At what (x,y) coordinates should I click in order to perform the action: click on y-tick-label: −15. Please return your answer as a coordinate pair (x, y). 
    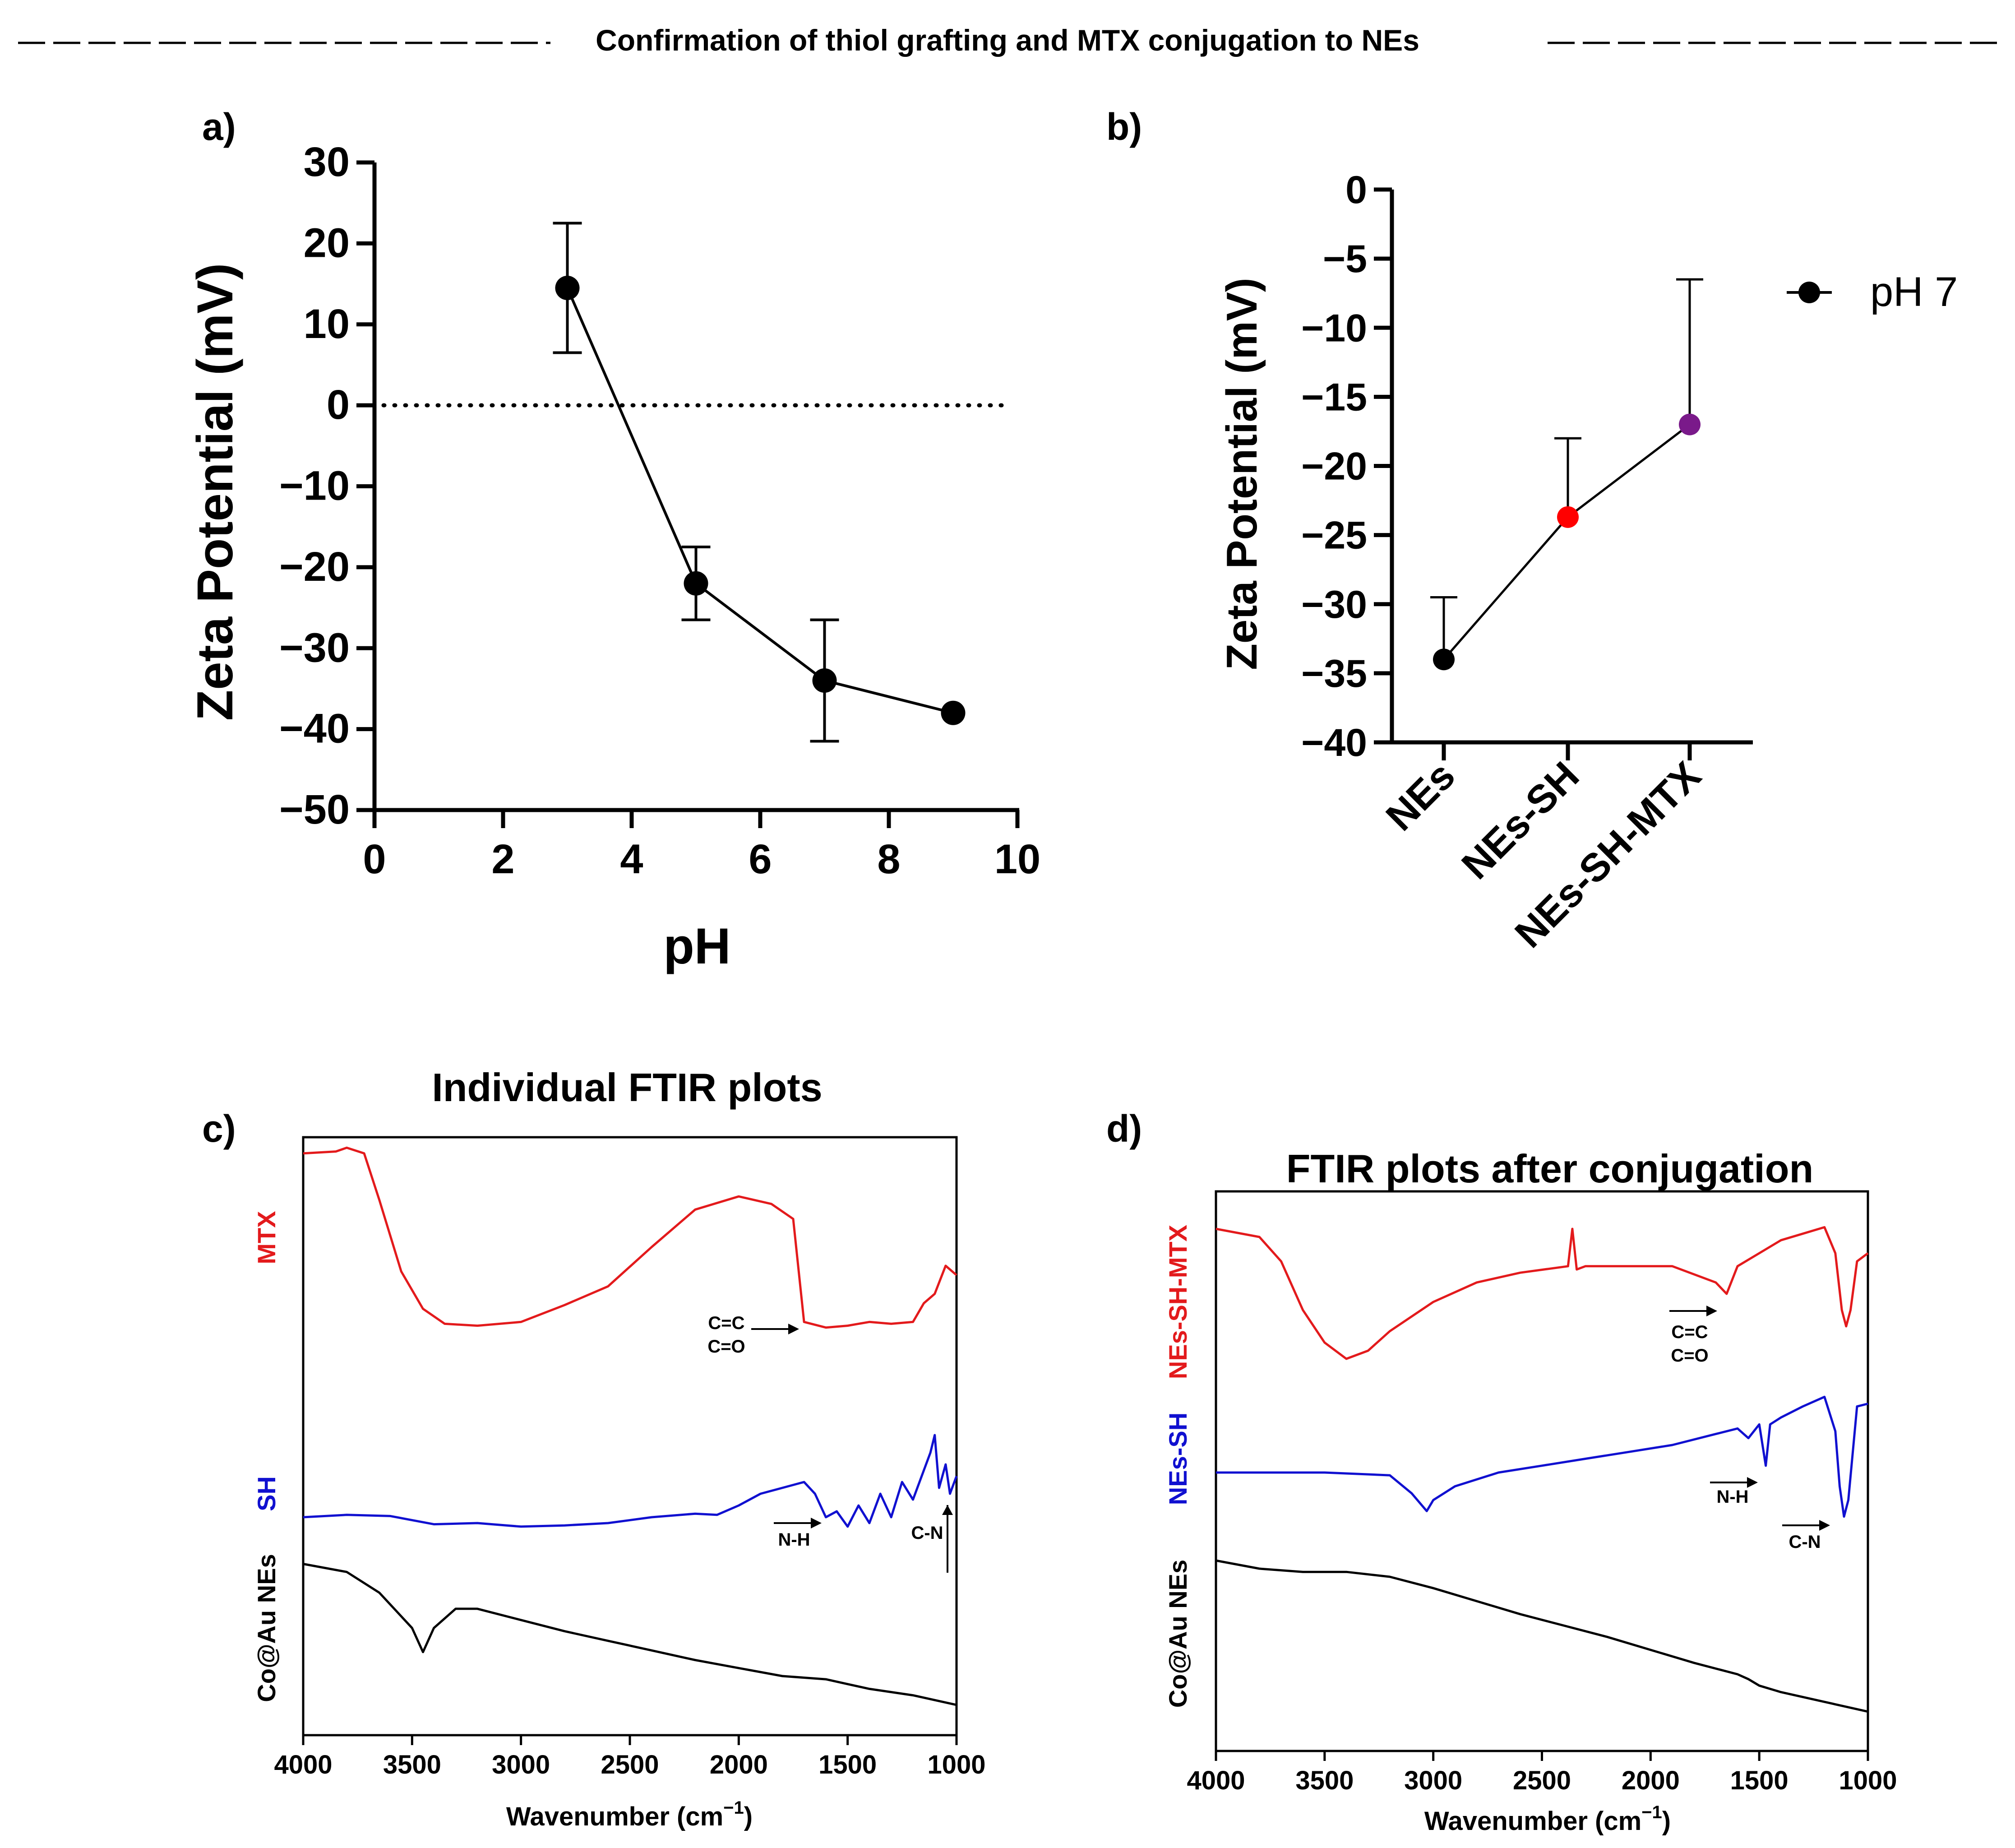
    Looking at the image, I should click on (1334, 397).